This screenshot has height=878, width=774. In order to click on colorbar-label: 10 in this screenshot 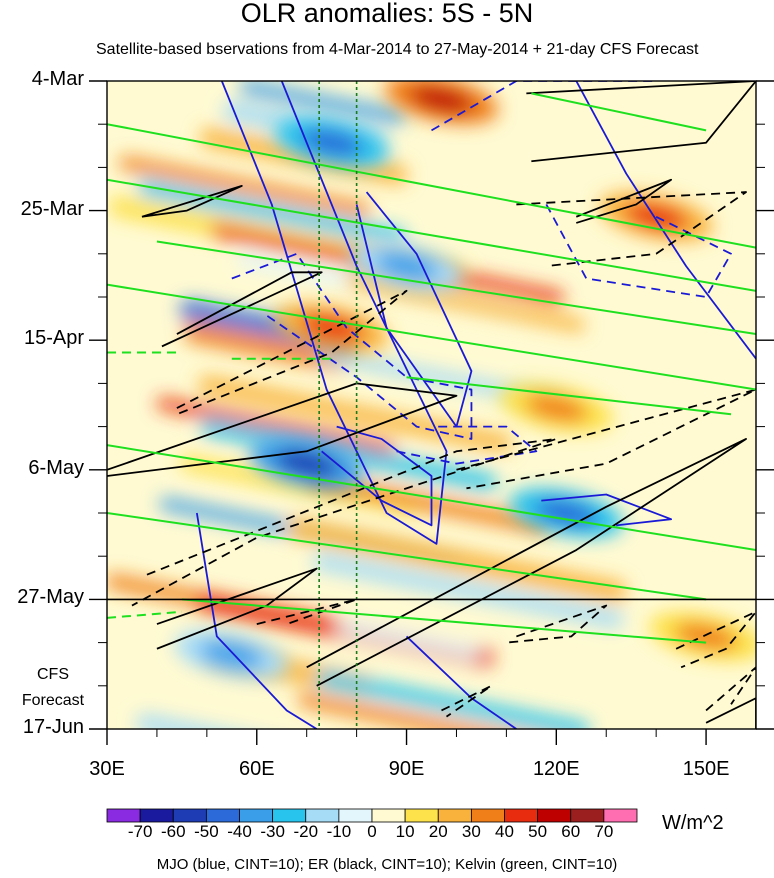, I will do `click(405, 831)`.